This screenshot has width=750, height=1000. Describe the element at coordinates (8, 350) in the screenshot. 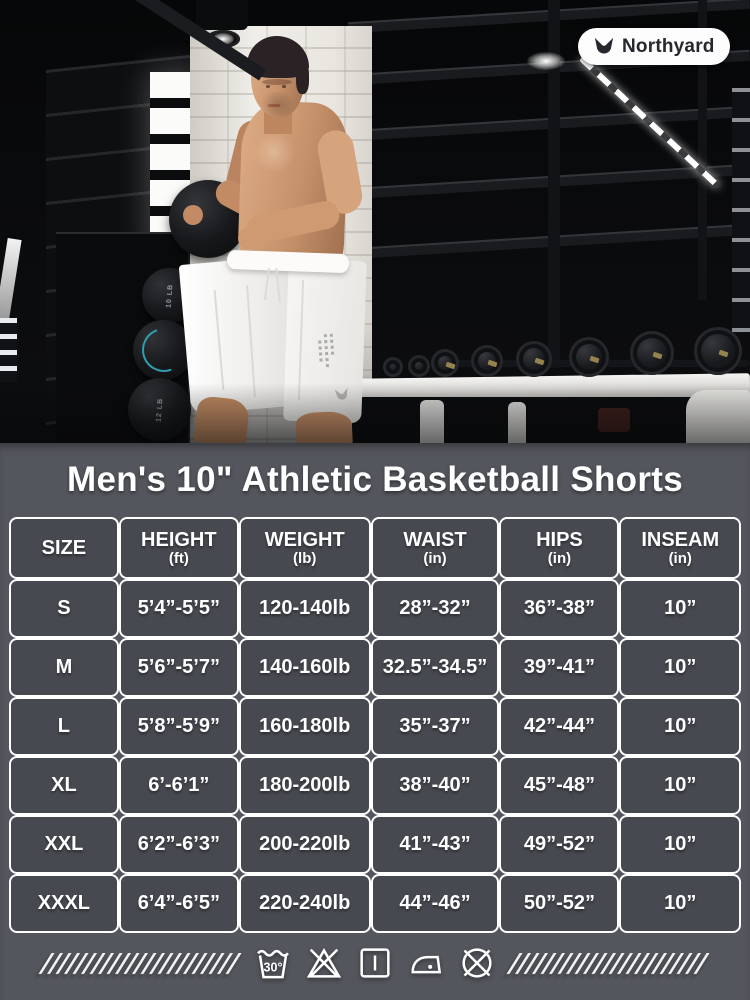

I see `left-window-slats` at that location.